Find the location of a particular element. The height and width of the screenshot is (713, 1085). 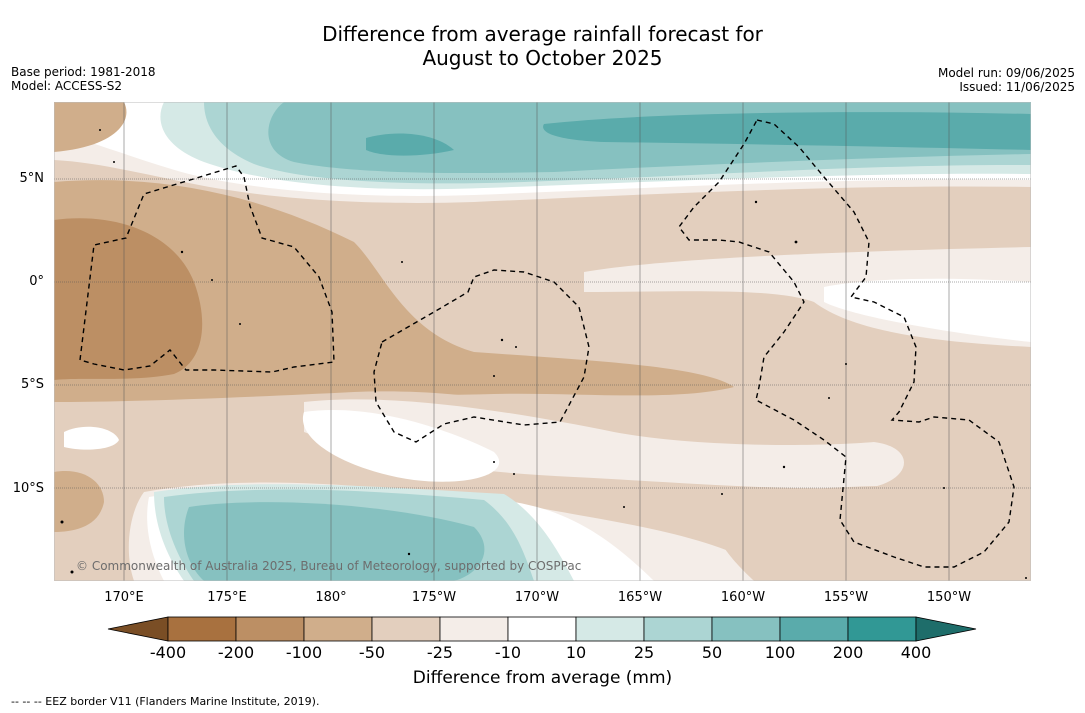

x-tick-180: 180° is located at coordinates (331, 597).